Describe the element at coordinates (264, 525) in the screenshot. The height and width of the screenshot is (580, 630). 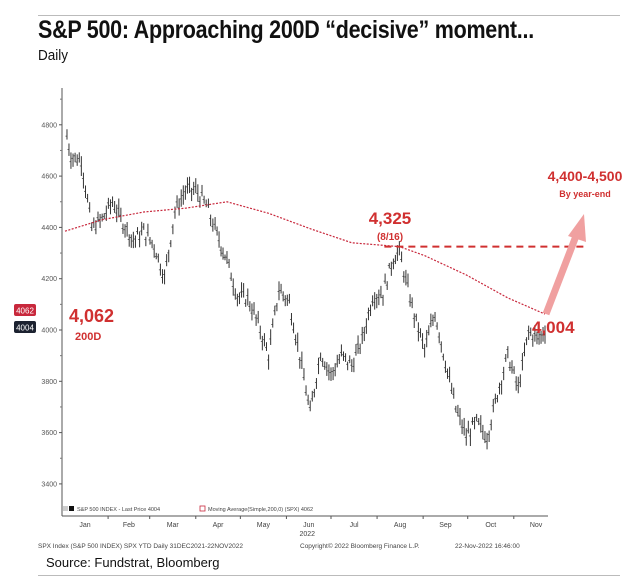
I see `x-tick-label: May` at that location.